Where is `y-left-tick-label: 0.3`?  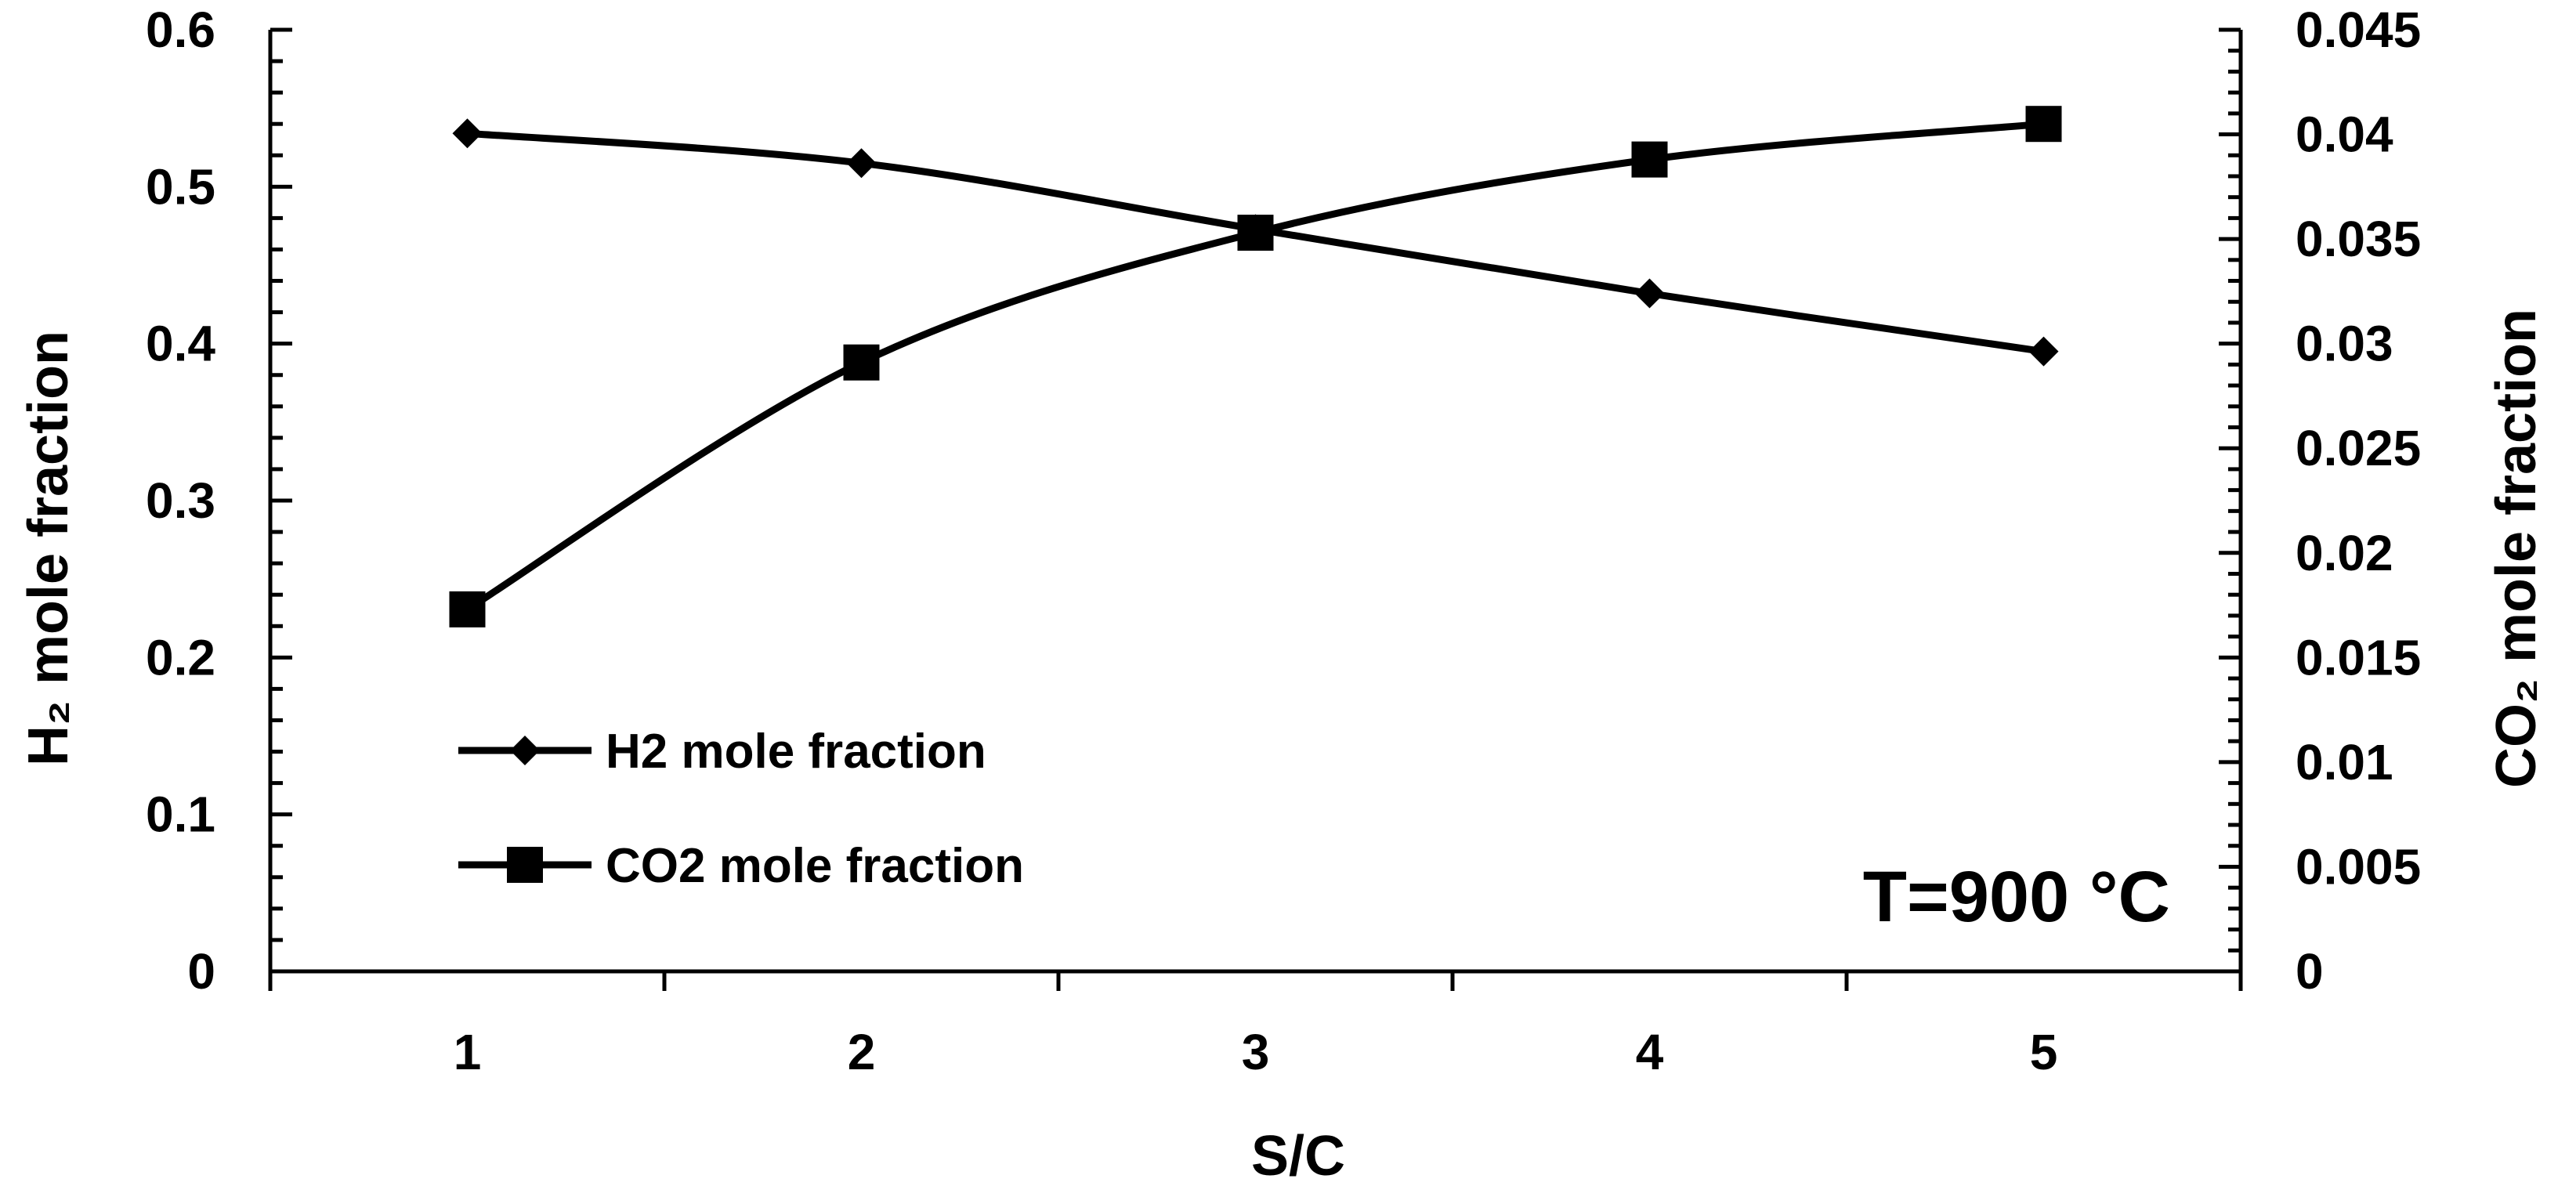 y-left-tick-label: 0.3 is located at coordinates (181, 500).